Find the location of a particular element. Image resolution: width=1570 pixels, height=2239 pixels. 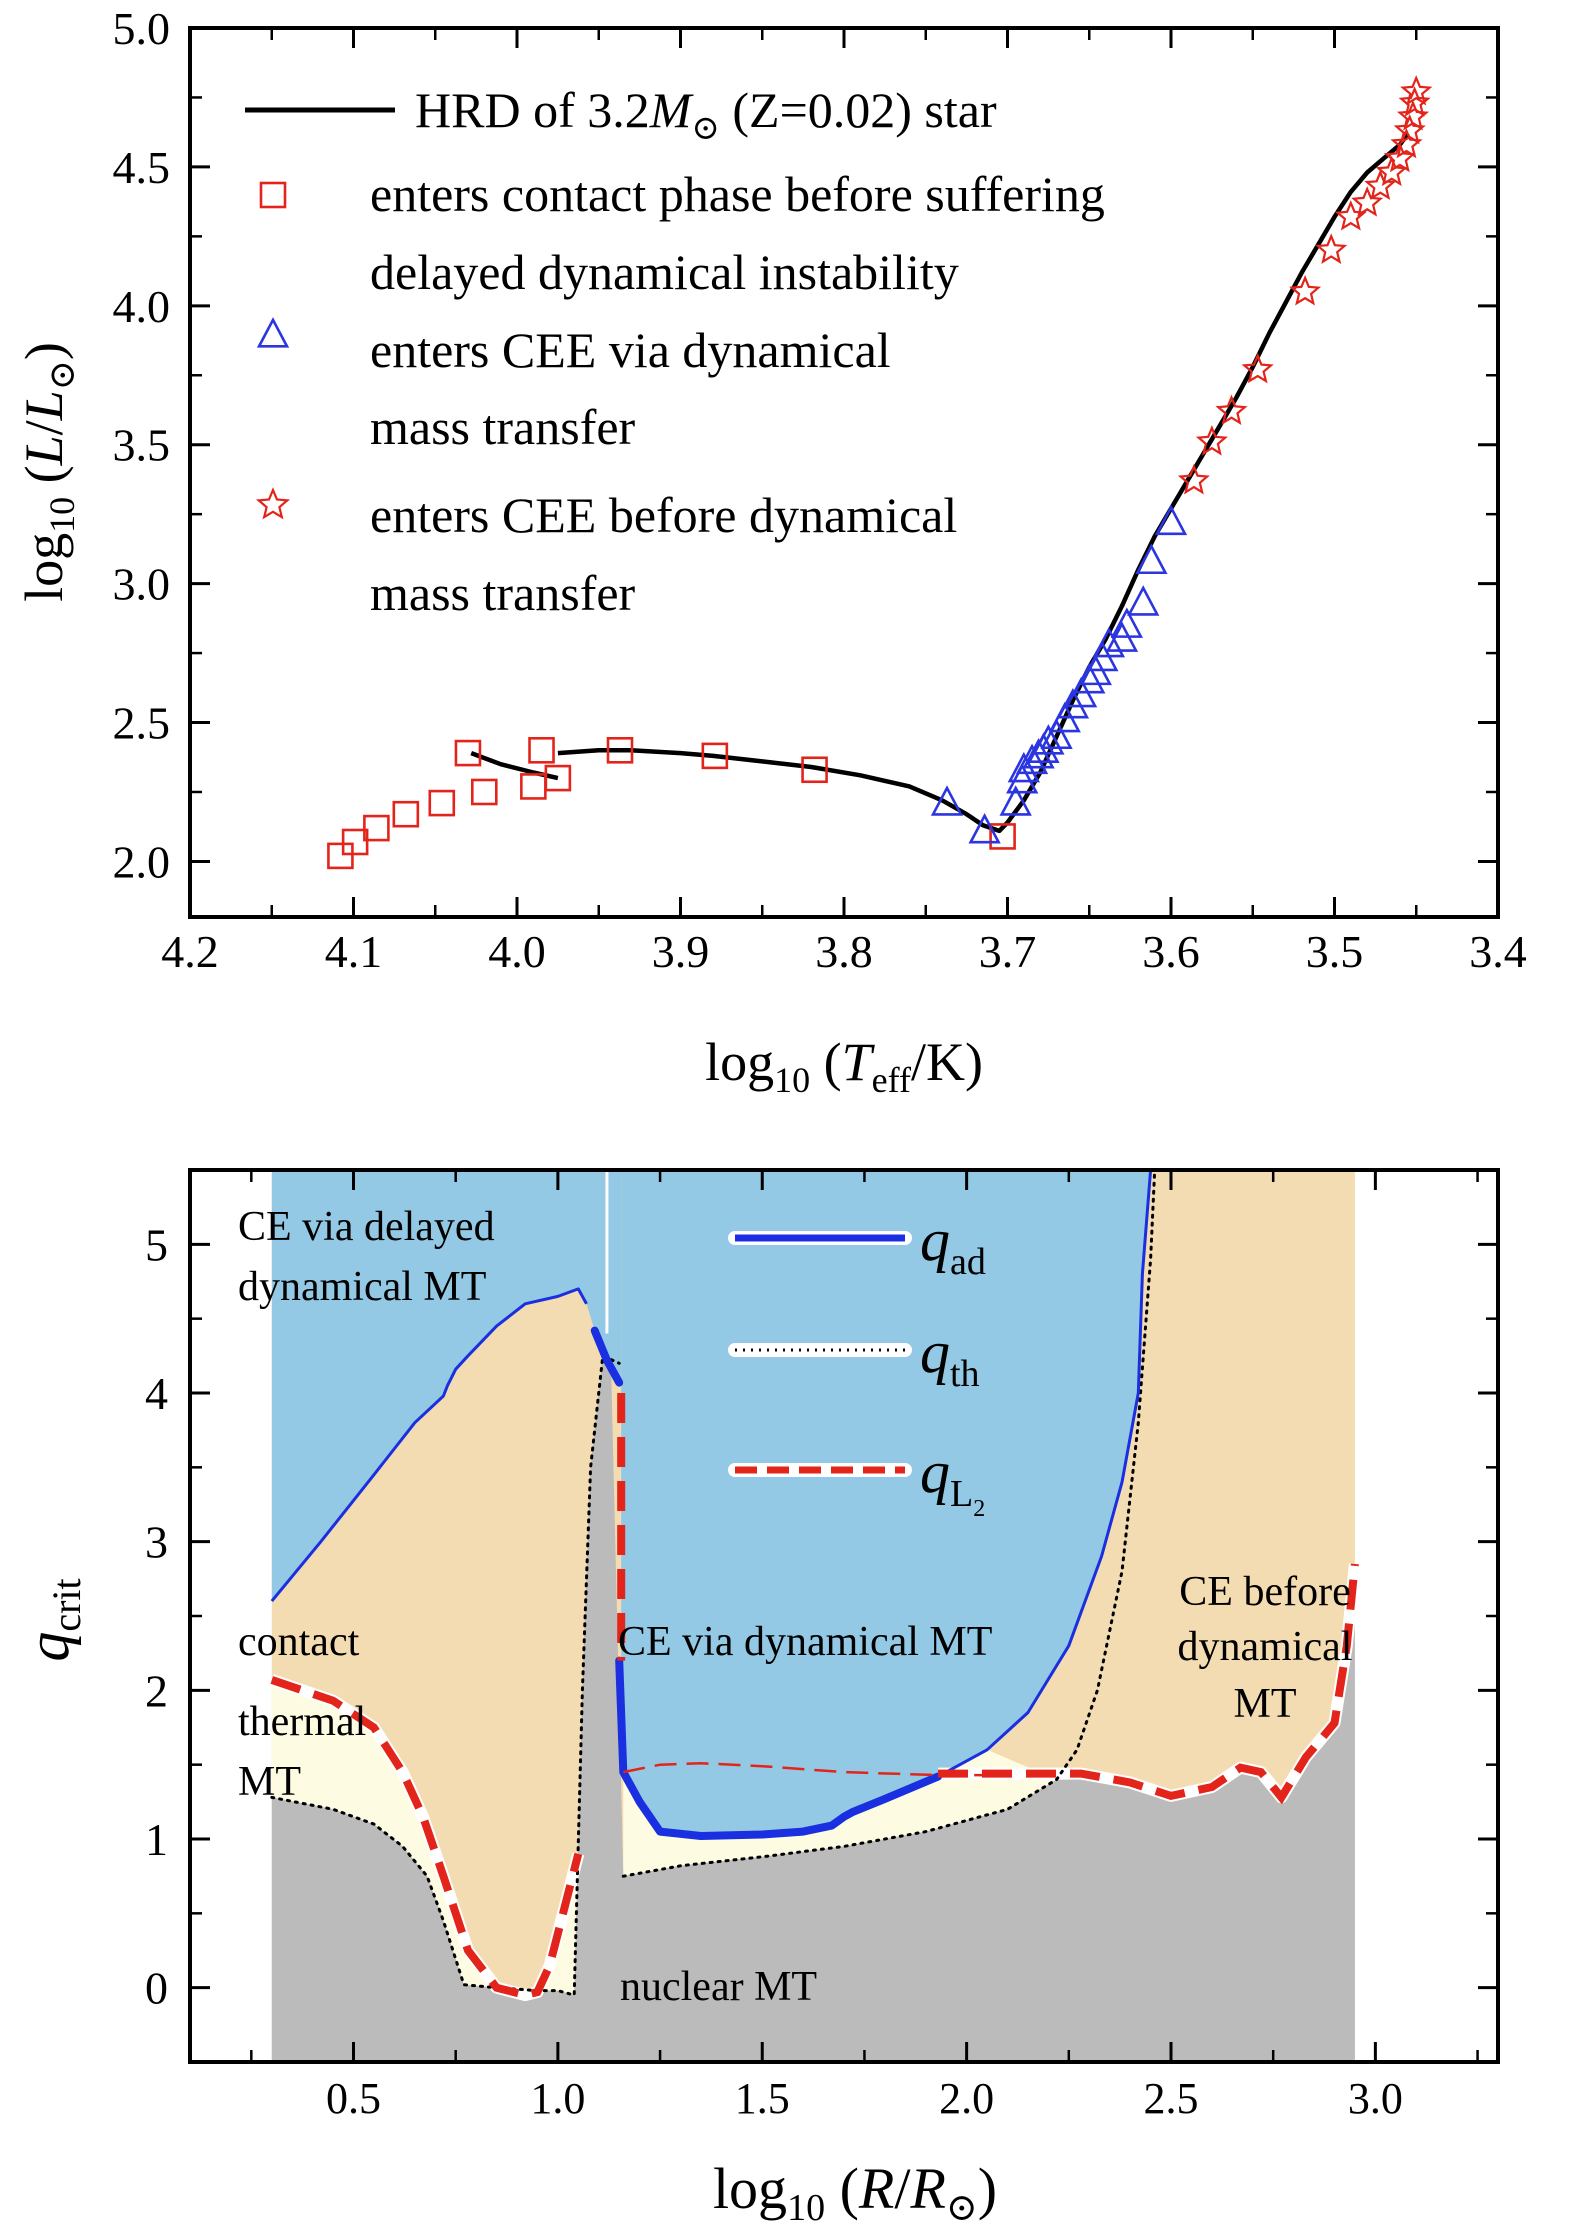

region-label: dynamical is located at coordinates (1265, 1647).